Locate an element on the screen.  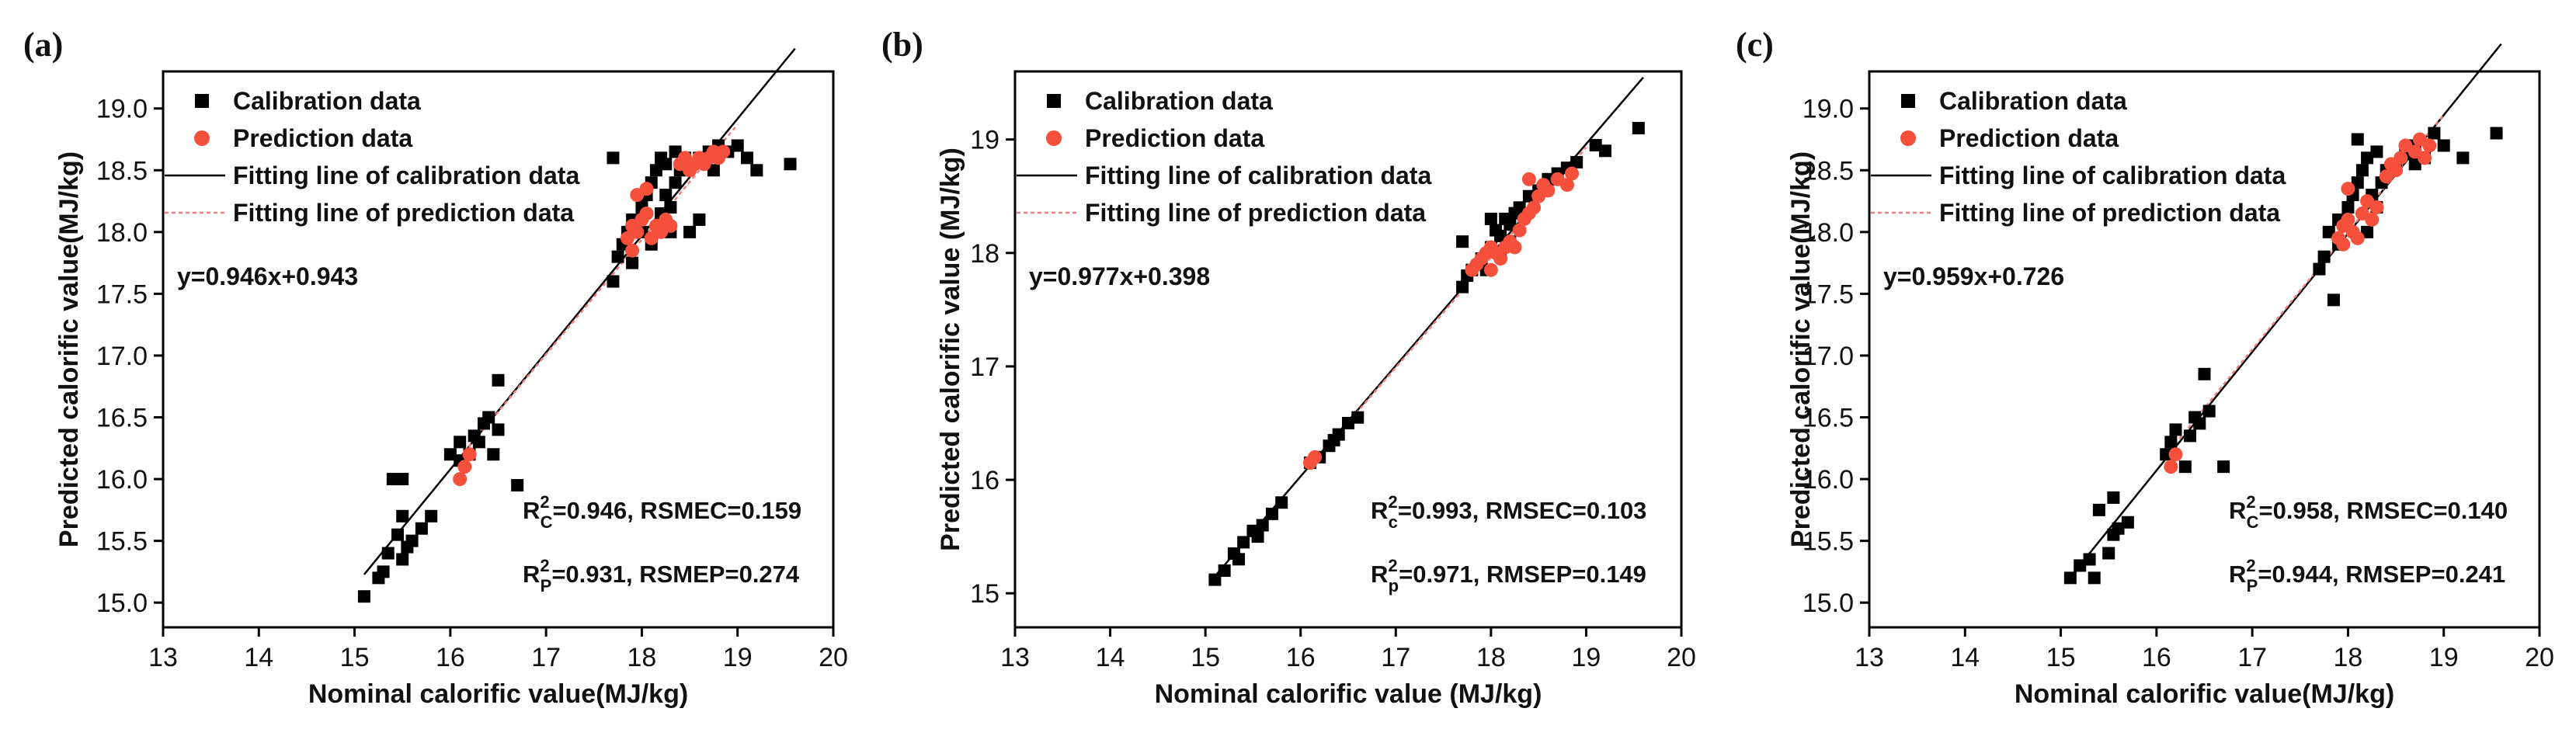
y-tick-label: 18 is located at coordinates (984, 254).